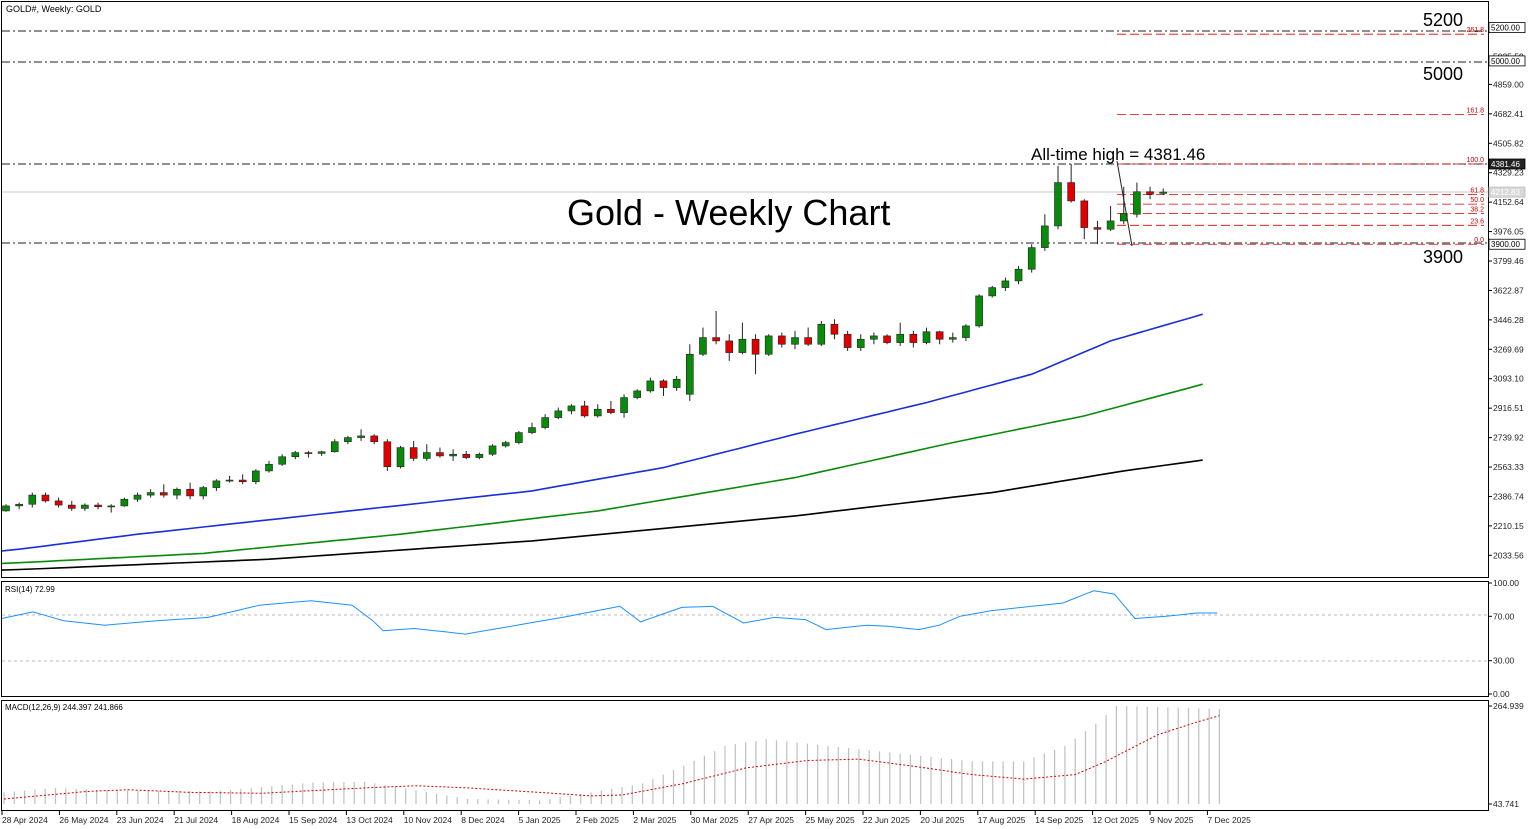 The image size is (1536, 829). I want to click on rsi-line, so click(609, 612).